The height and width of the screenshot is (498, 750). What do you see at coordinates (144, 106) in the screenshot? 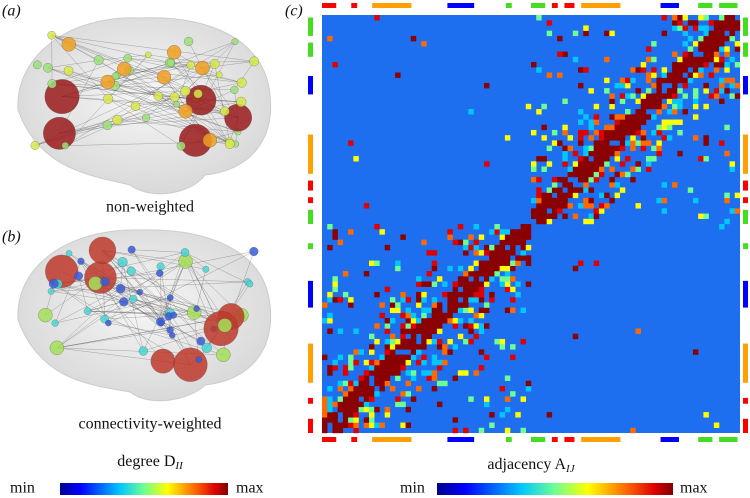
I see `brain-non-weighted` at bounding box center [144, 106].